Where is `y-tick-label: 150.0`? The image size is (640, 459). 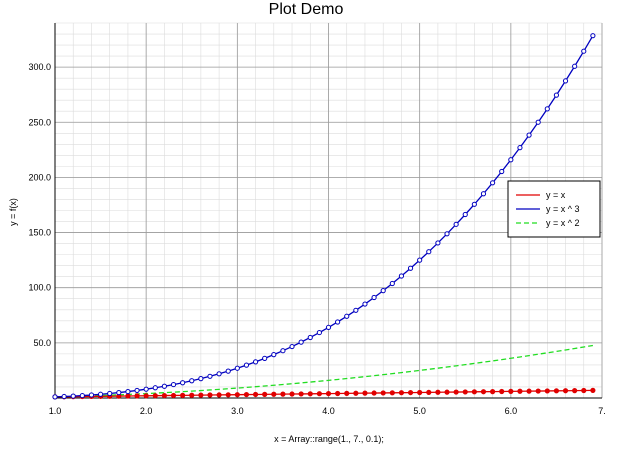
y-tick-label: 150.0 is located at coordinates (39, 233).